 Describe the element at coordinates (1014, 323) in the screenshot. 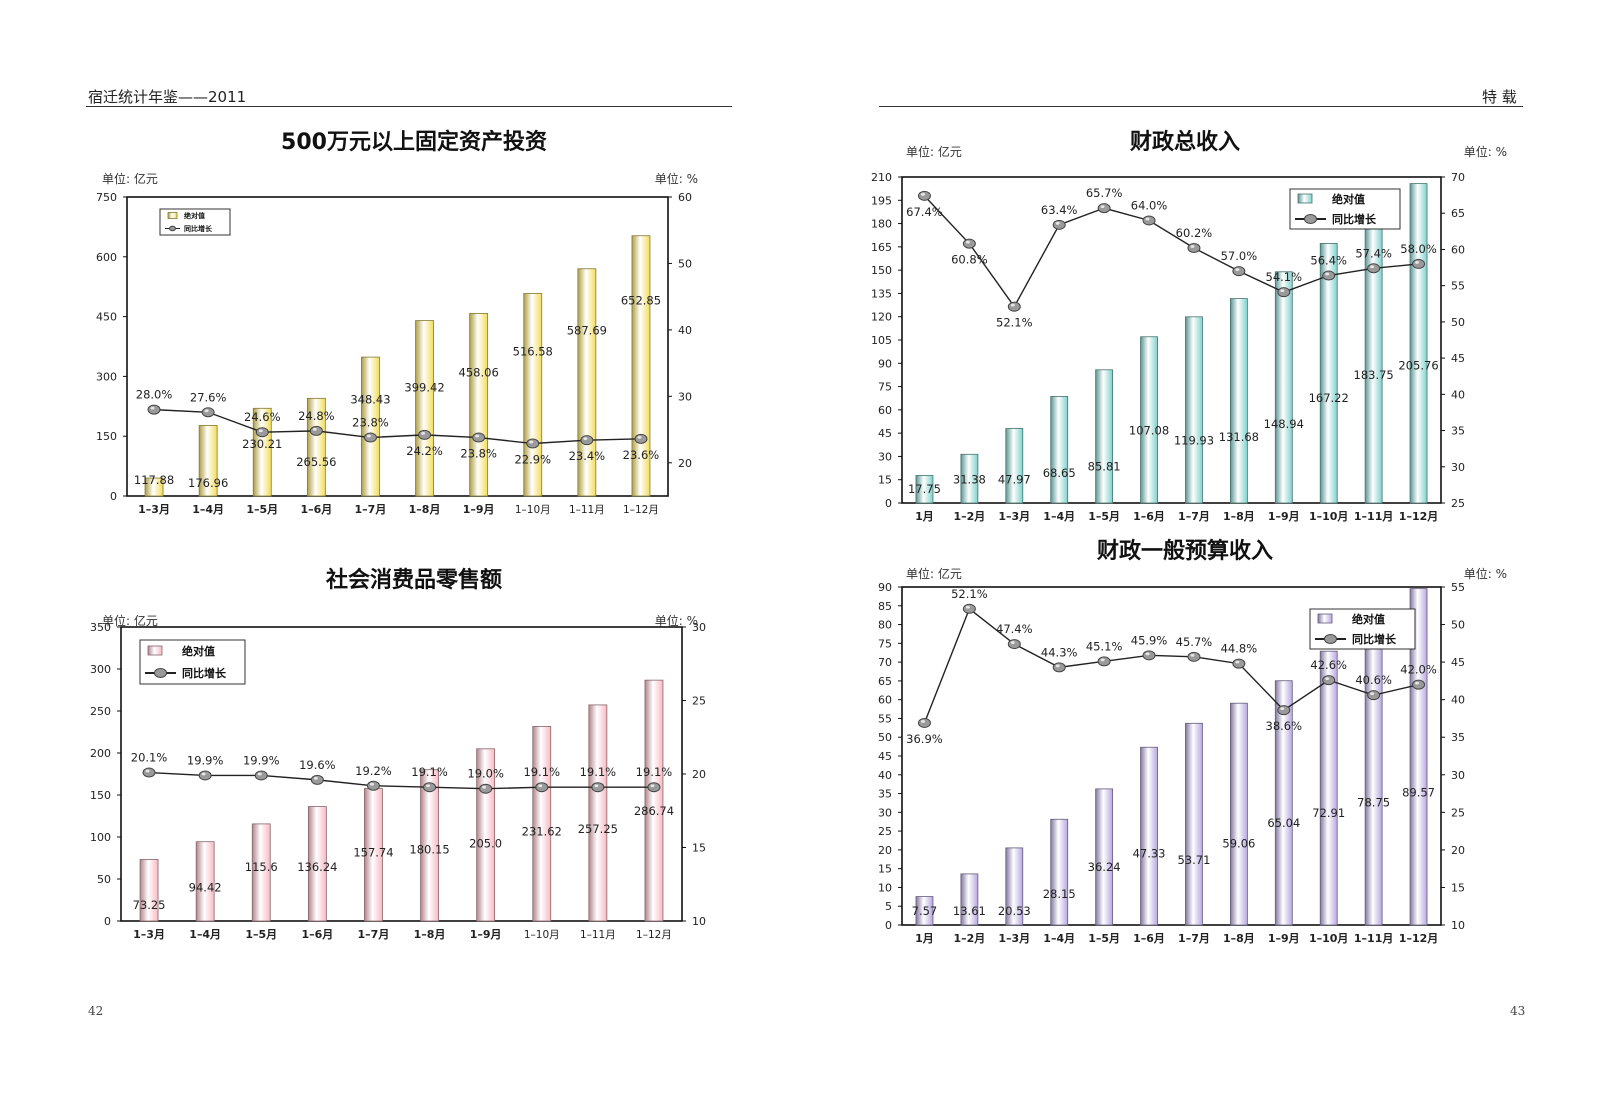

I see `yoy-value-label: 52.1%` at that location.